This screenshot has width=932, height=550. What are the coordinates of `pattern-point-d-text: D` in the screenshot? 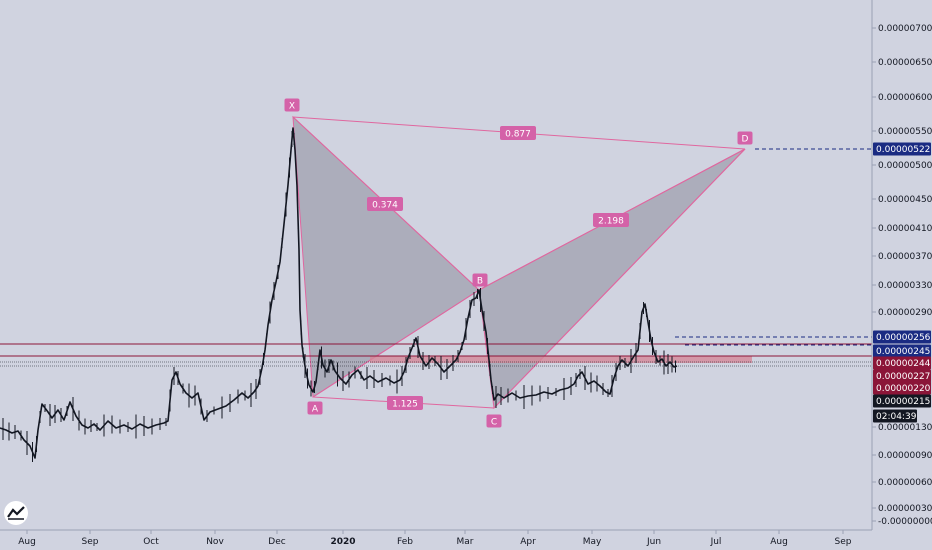 It's located at (745, 140).